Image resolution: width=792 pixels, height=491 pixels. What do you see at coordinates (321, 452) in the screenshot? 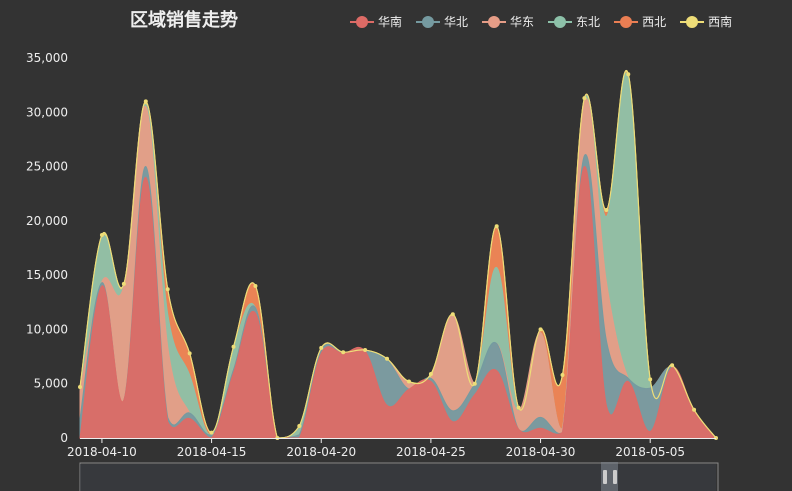
I see `x-tick-label: 2018-04-20` at bounding box center [321, 452].